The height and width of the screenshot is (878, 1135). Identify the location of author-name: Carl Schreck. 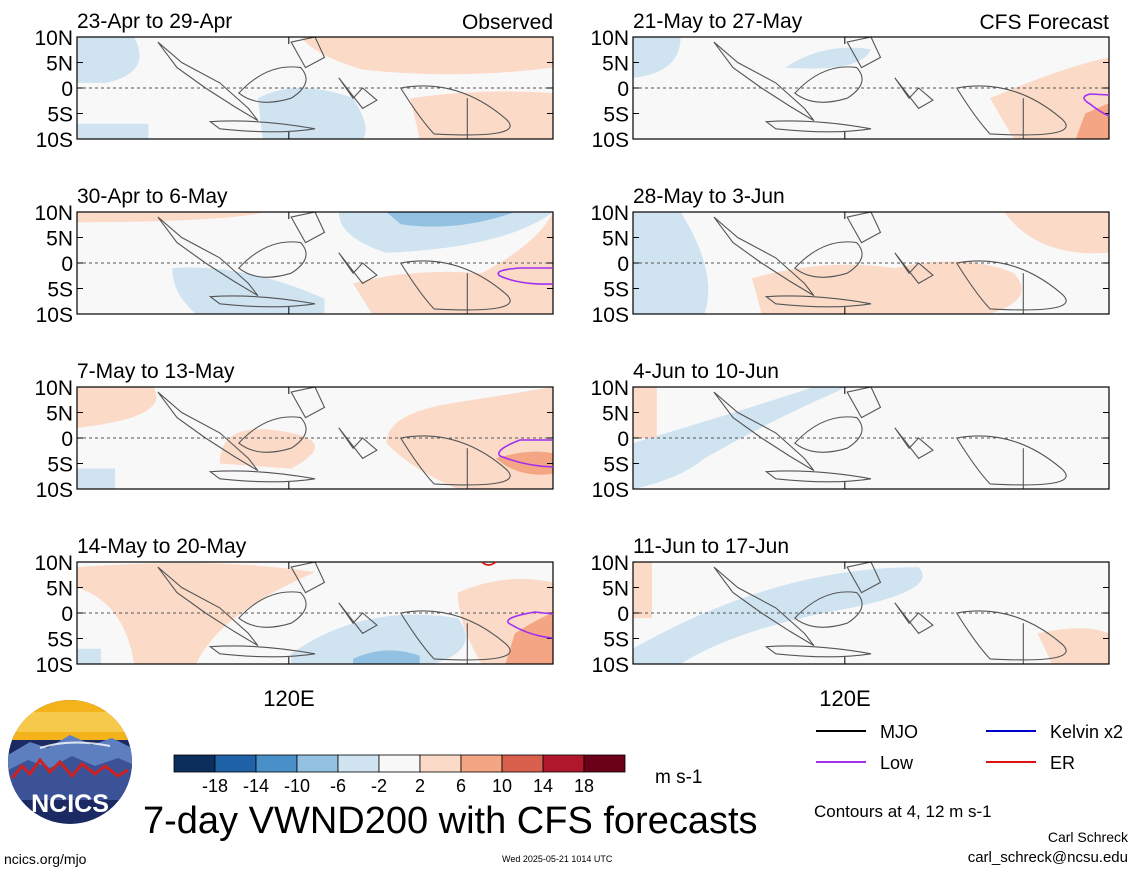
(1087, 837).